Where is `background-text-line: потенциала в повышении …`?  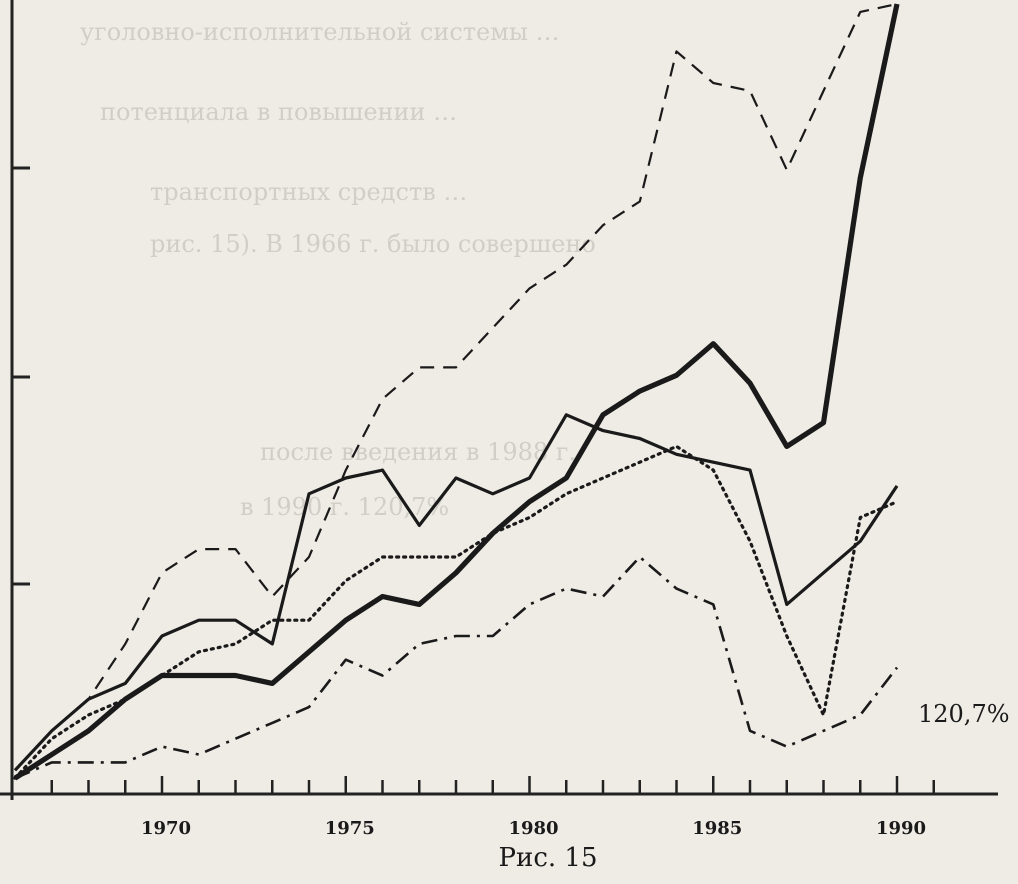
background-text-line: потенциала в повышении … is located at coordinates (278, 112).